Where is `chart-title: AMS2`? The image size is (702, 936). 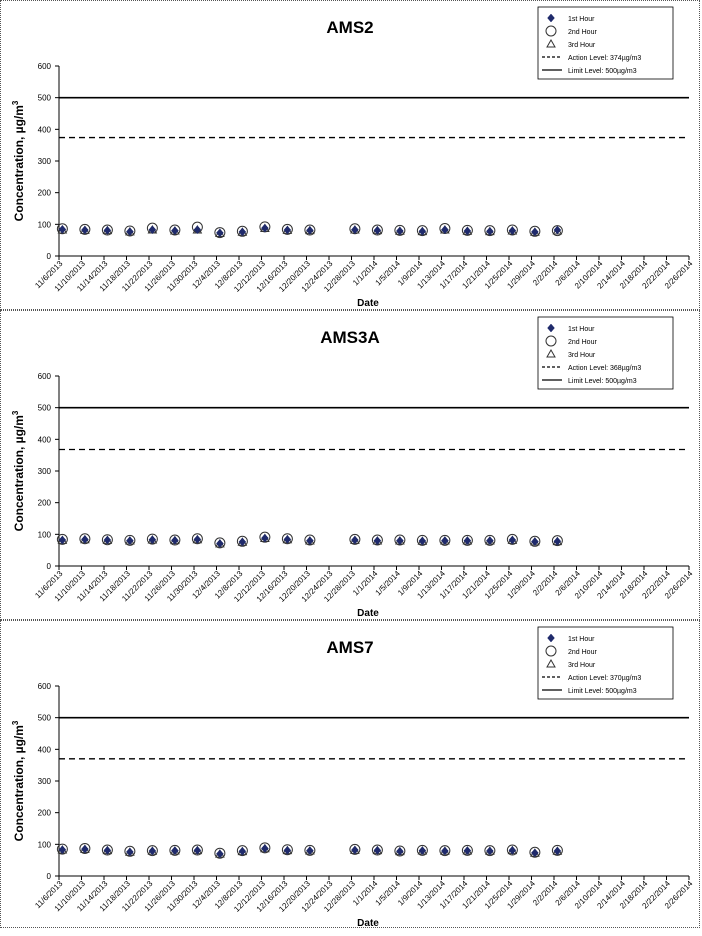
chart-title: AMS2 is located at coordinates (349, 27).